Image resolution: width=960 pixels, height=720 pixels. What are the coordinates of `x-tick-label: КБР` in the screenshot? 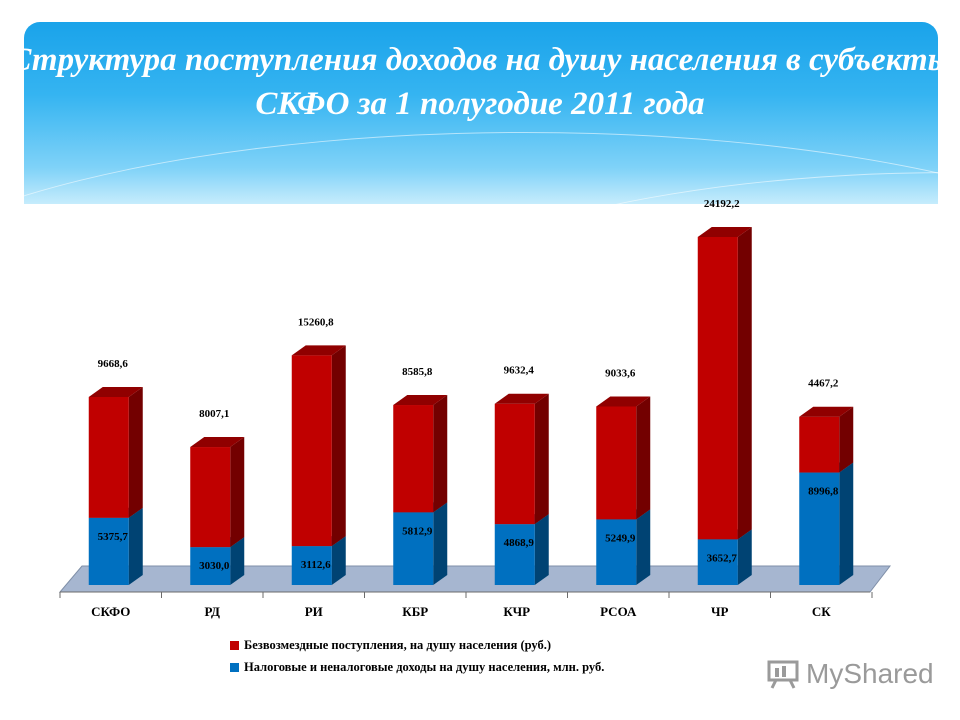 It's located at (415, 611).